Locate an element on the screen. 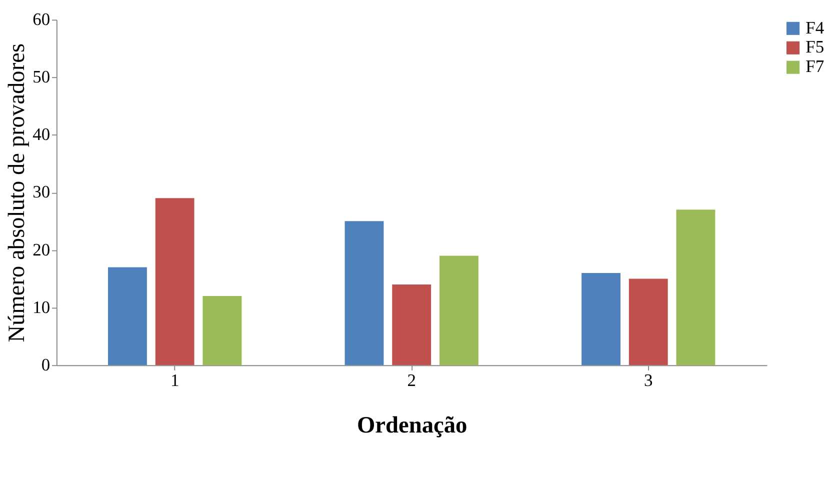  x-tick-label: 3 is located at coordinates (648, 380).